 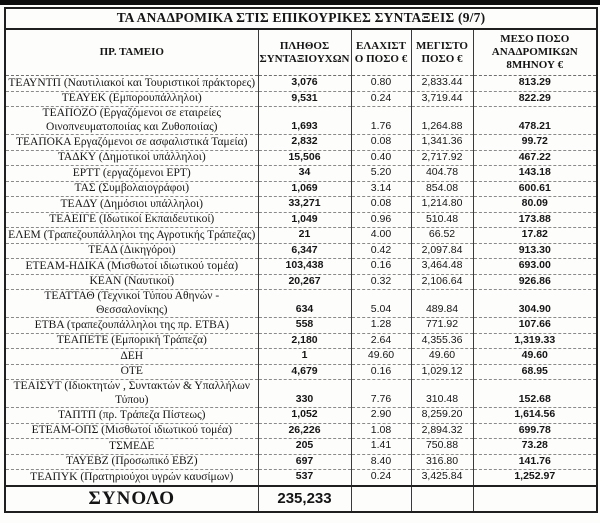 What do you see at coordinates (380, 219) in the screenshot?
I see `min-cell: 0.96` at bounding box center [380, 219].